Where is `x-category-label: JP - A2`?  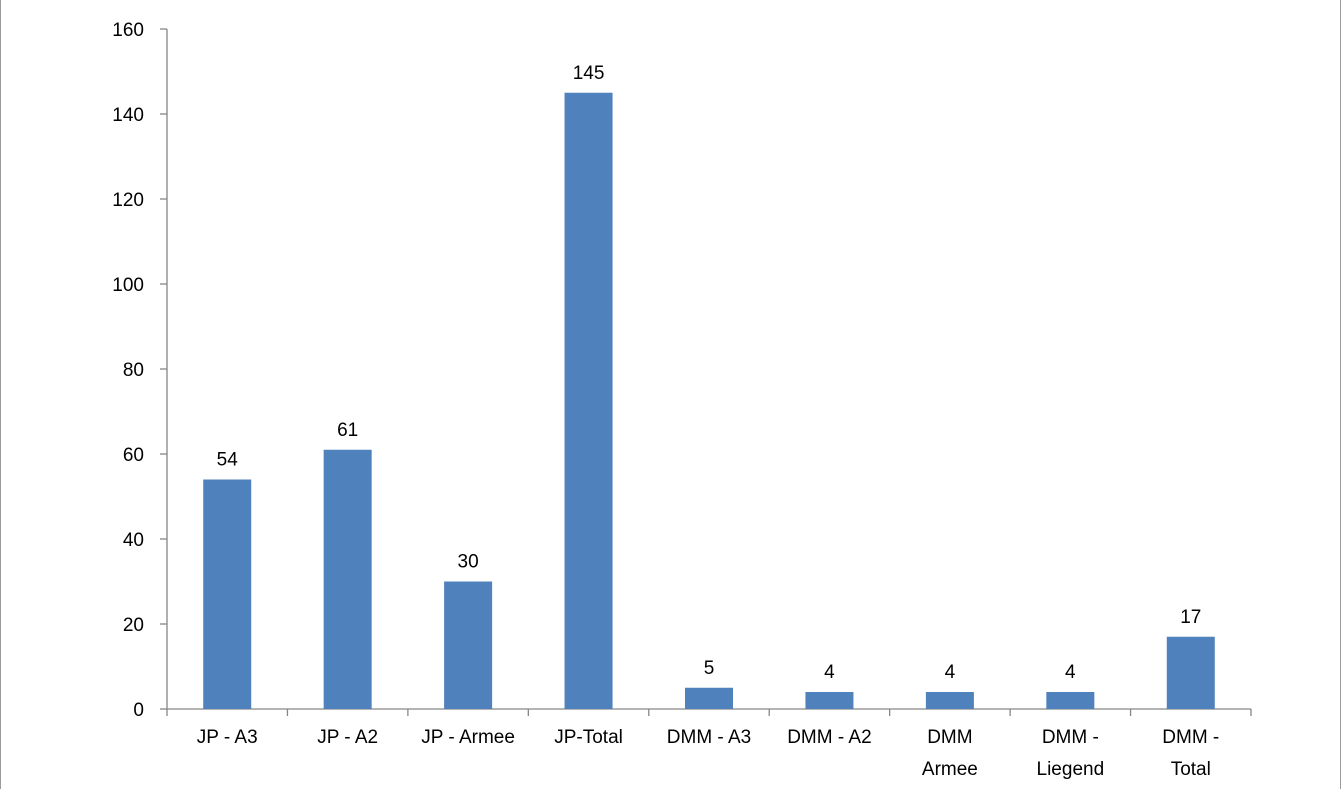 x-category-label: JP - A2 is located at coordinates (347, 737).